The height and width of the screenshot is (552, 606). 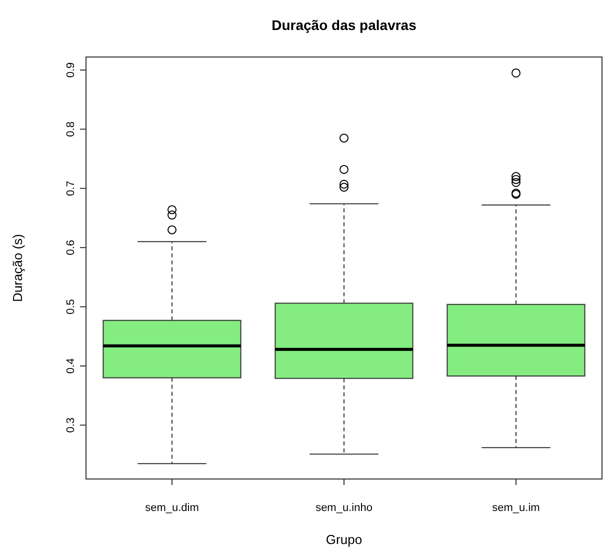 I want to click on chart-title: Duração das palavras, so click(x=344, y=25).